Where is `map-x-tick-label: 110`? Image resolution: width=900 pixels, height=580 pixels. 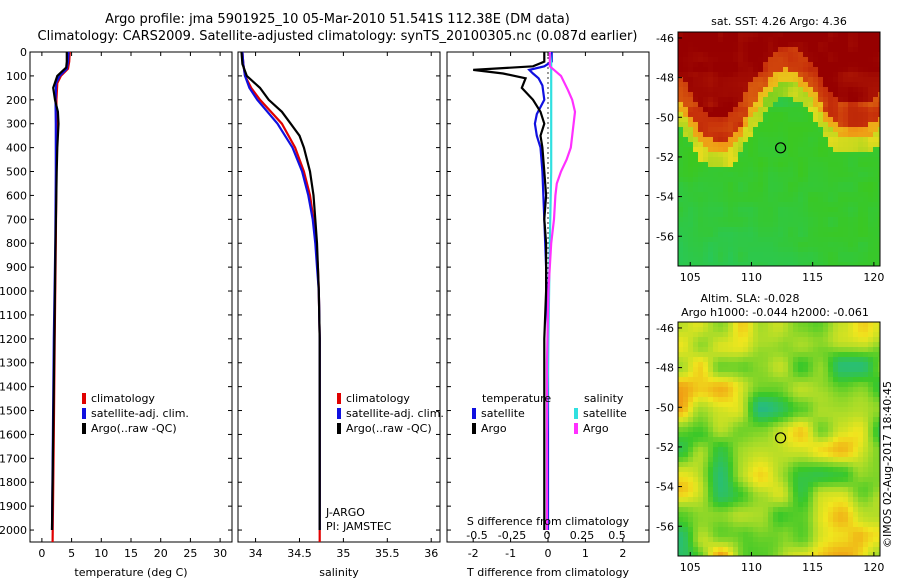
map-x-tick-label: 110 is located at coordinates (751, 277).